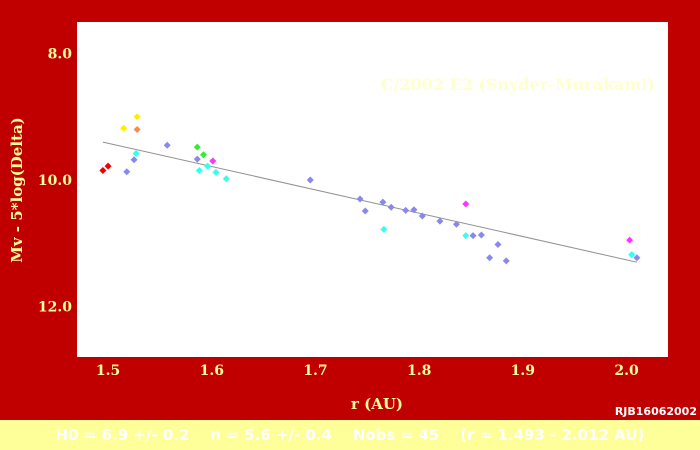  Describe the element at coordinates (108, 371) in the screenshot. I see `x-tick-label: 1.5` at that location.